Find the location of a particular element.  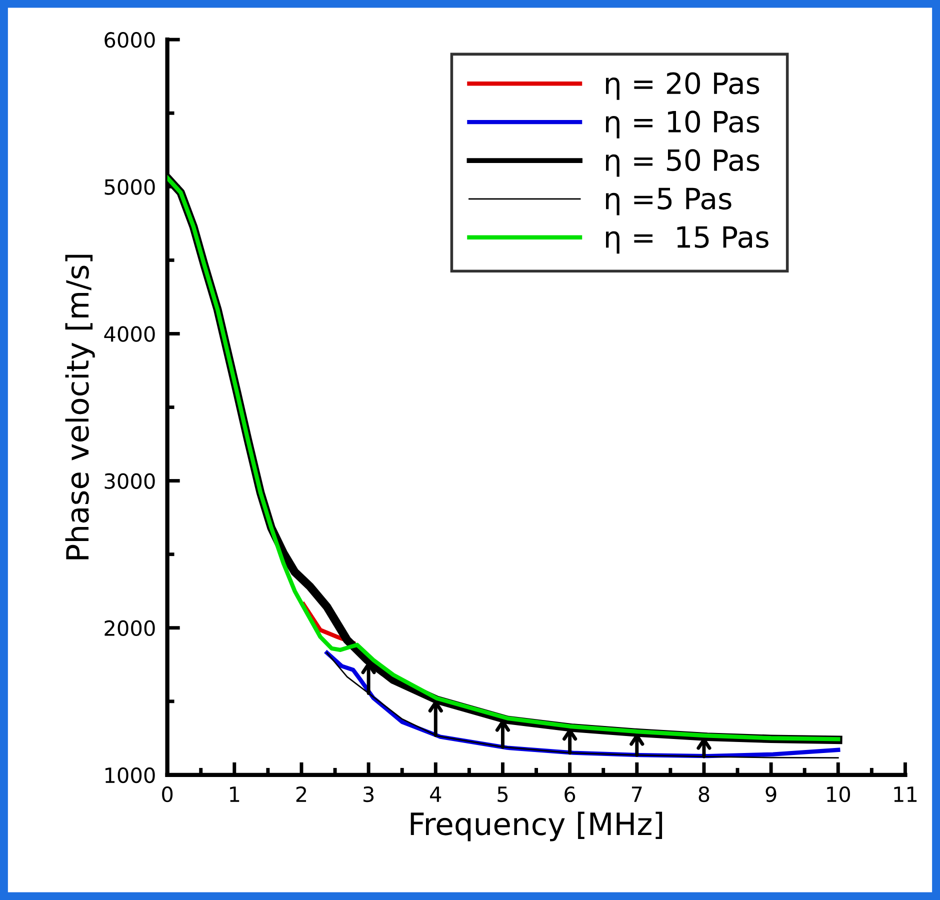

x-tick-label: 10 is located at coordinates (838, 794).